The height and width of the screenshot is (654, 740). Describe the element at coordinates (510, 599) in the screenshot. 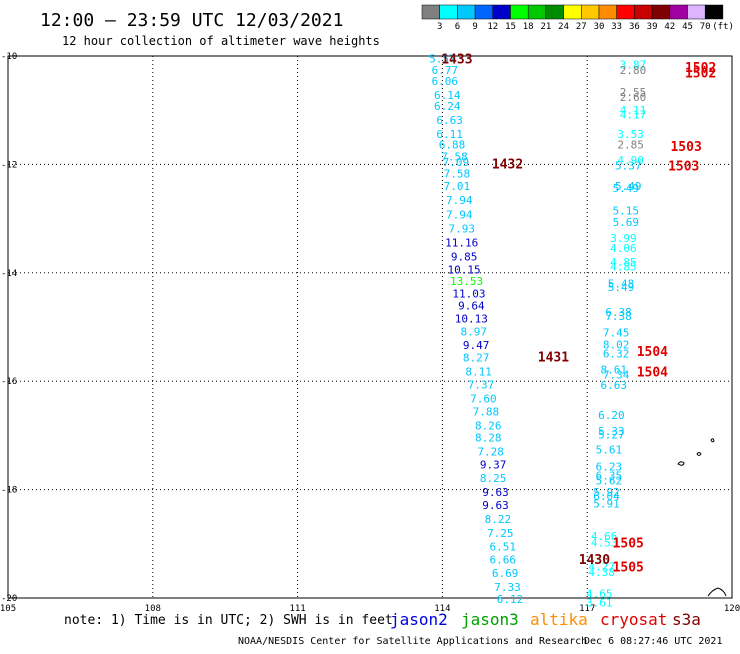

I see `wave-height-label: 6.12` at that location.